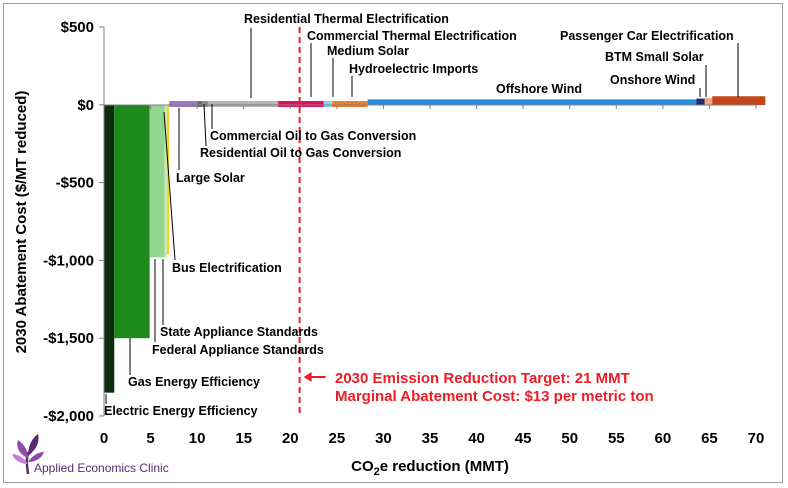 This screenshot has height=488, width=788. What do you see at coordinates (647, 36) in the screenshot?
I see `measure-label-15: Passenger Car Electrification` at bounding box center [647, 36].